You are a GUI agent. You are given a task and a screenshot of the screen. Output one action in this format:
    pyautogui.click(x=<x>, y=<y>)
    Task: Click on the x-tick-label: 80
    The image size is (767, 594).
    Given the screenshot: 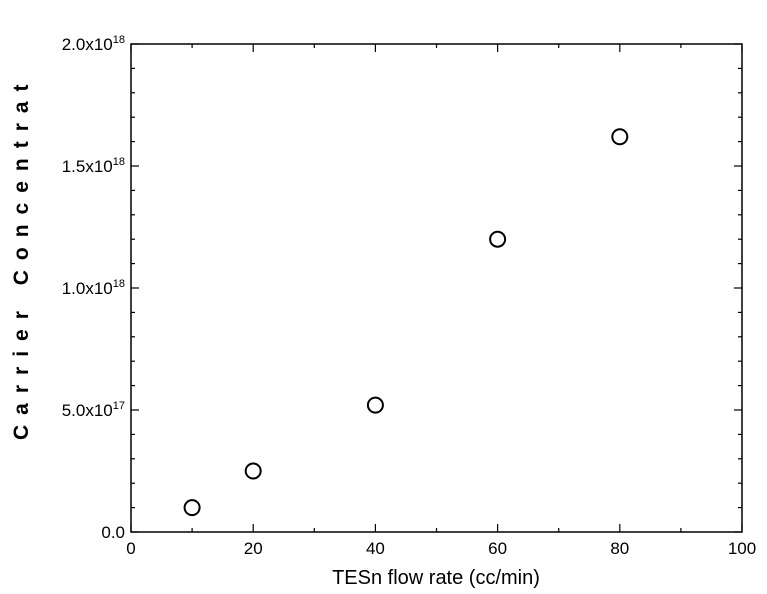 What is the action you would take?
    pyautogui.click(x=619, y=548)
    